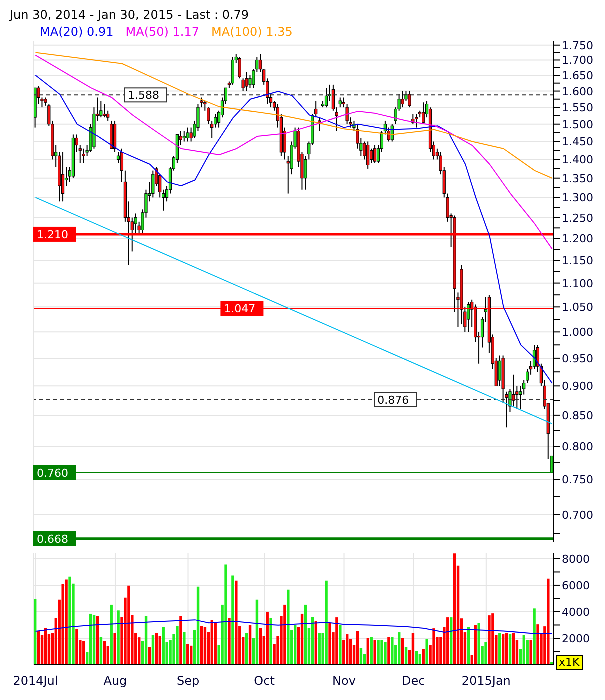 Image resolution: width=605 pixels, height=700 pixels. What do you see at coordinates (578, 359) in the screenshot?
I see `y-tick-label: 0.950` at bounding box center [578, 359].